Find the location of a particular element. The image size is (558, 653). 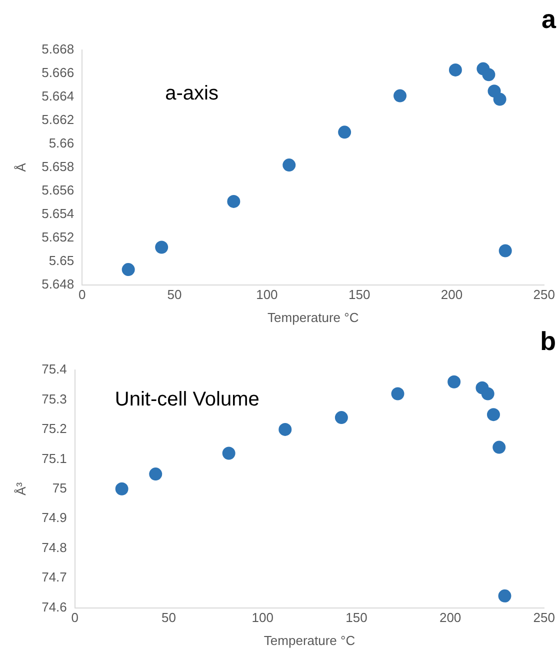

y-tick-label: 5.664 is located at coordinates (58, 96).